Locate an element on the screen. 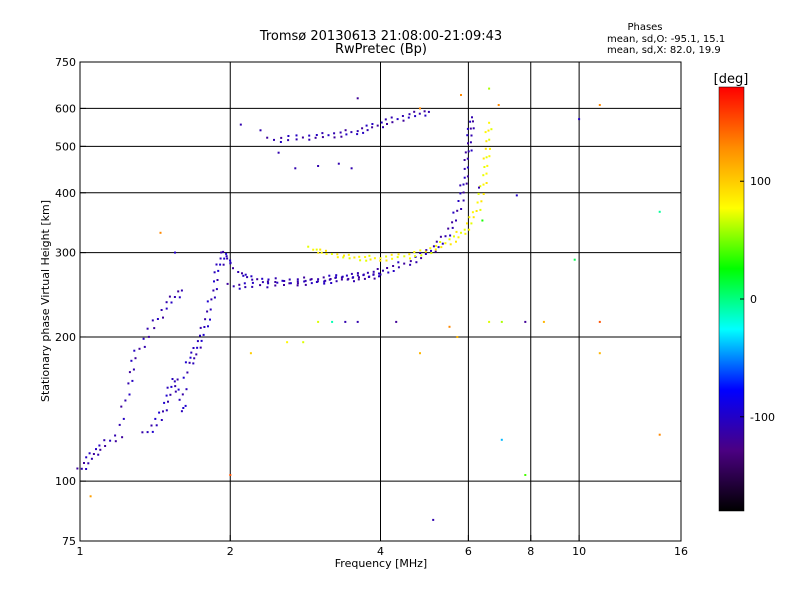 Image resolution: width=800 pixels, height=600 pixels. colorbar-label: [deg] is located at coordinates (731, 79).